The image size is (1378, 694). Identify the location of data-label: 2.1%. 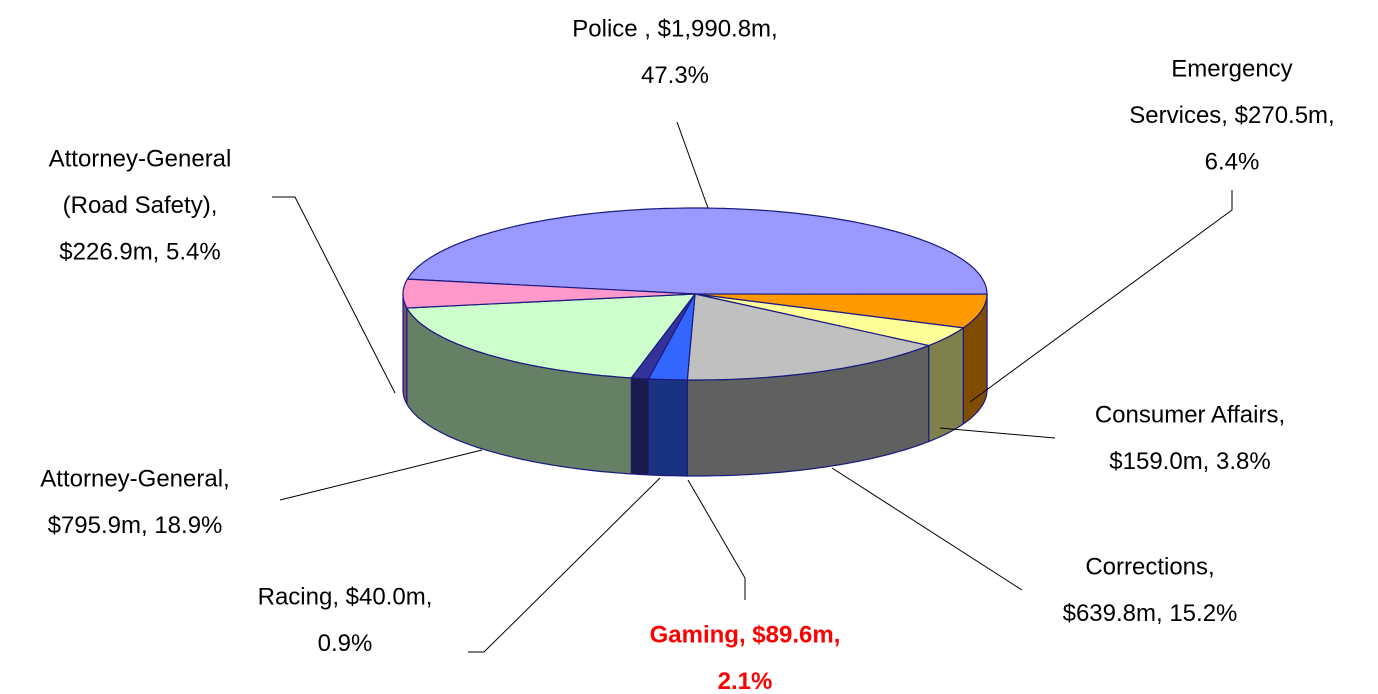
(745, 681).